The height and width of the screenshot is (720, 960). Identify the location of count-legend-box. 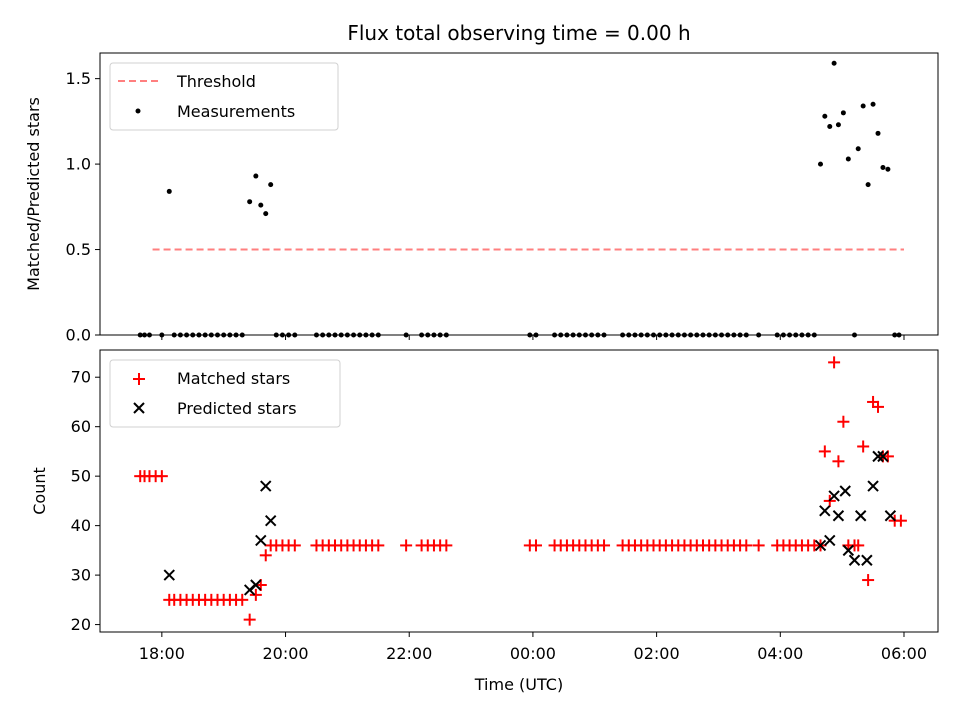
(225, 393).